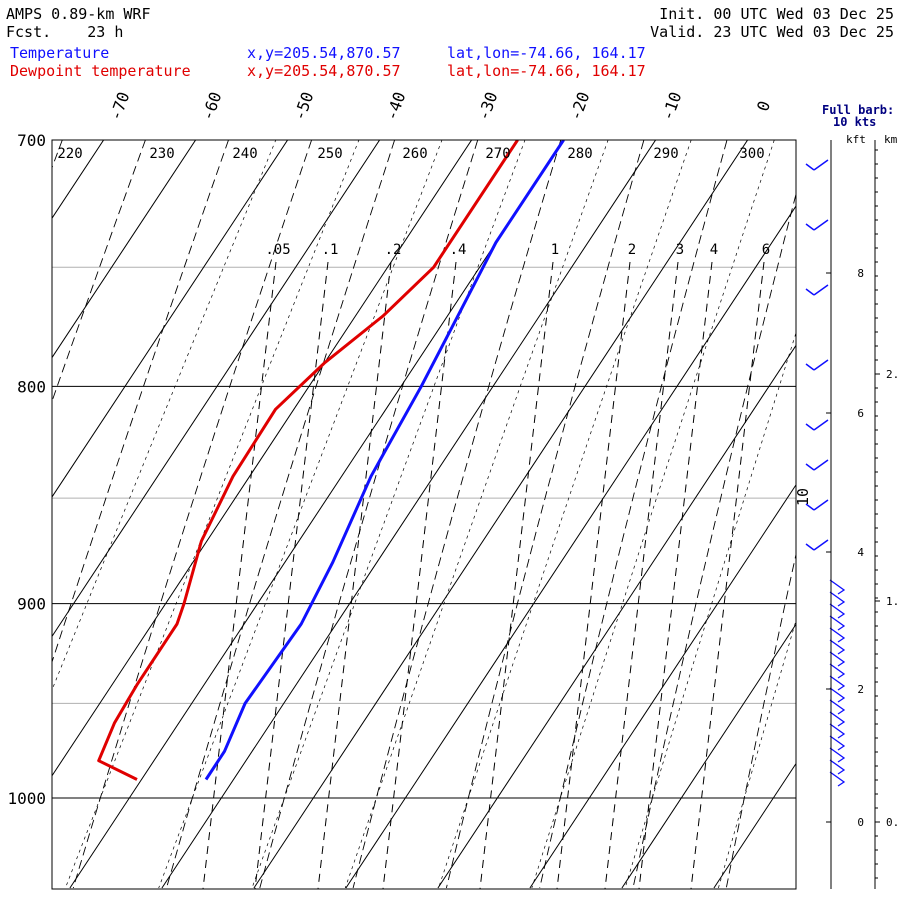 This screenshot has width=900, height=900. What do you see at coordinates (860, 273) in the screenshot?
I see `kft-tick-label: 8` at bounding box center [860, 273].